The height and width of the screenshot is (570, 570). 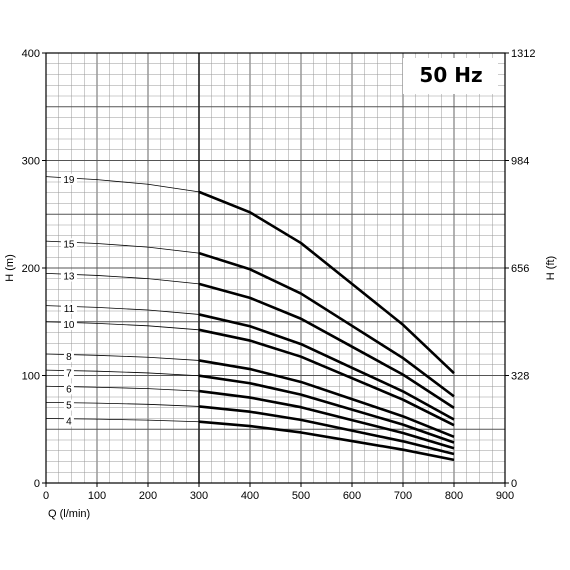 What do you see at coordinates (10, 268) in the screenshot?
I see `y-axis-label: H (m)` at bounding box center [10, 268].